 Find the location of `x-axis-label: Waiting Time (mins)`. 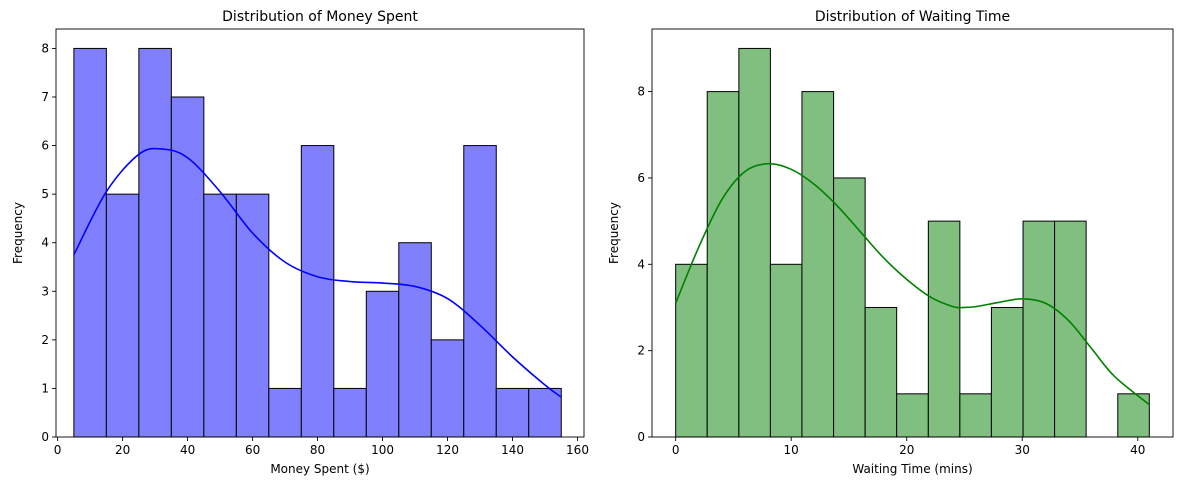

x-axis-label: Waiting Time (mins) is located at coordinates (912, 469).